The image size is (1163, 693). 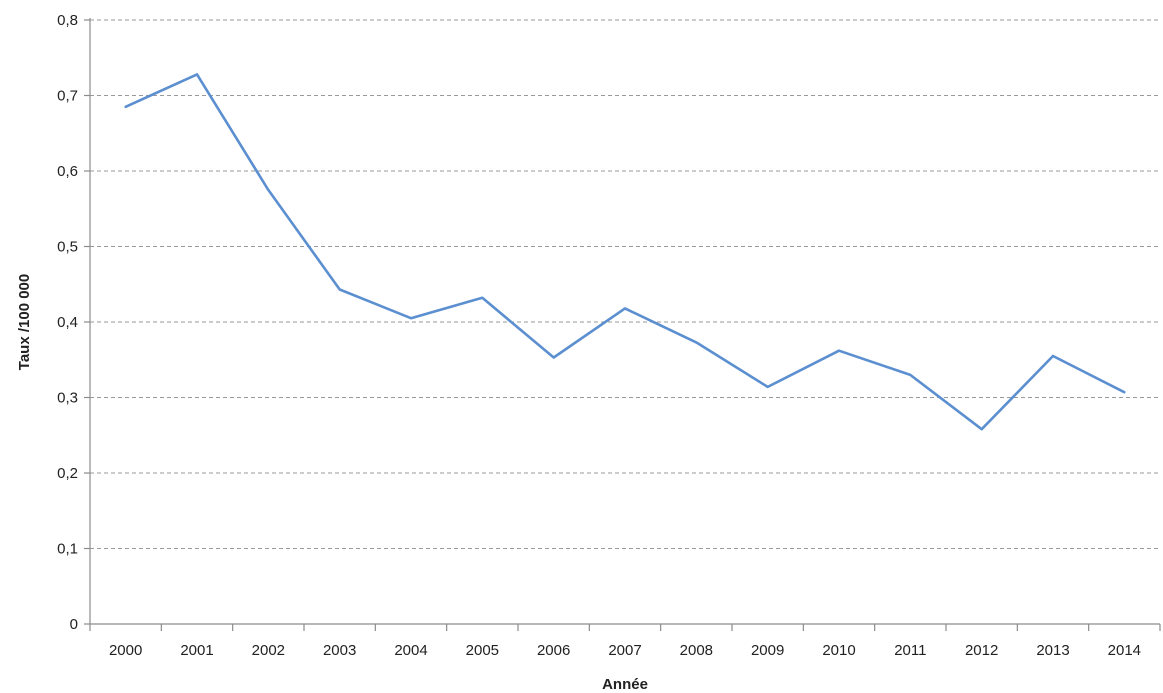 I want to click on x-tick-label: 2002, so click(x=268, y=650).